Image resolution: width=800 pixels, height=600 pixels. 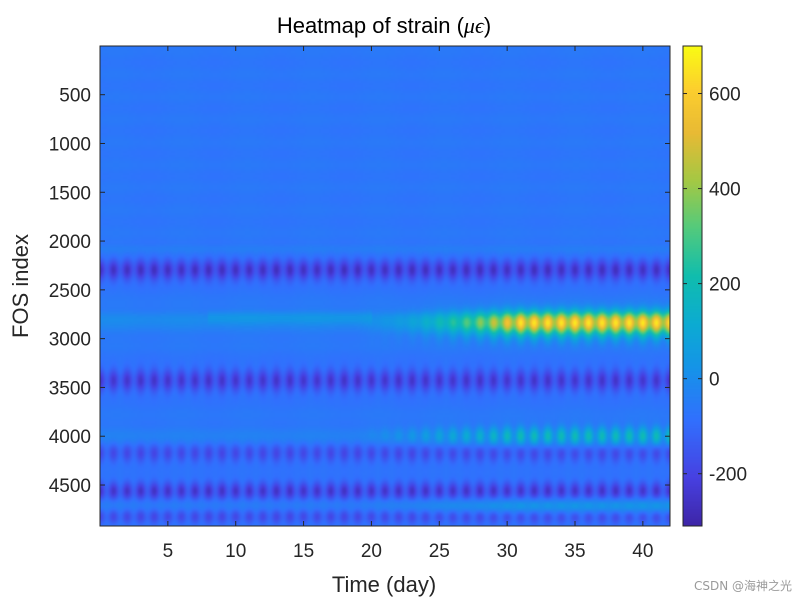 I want to click on y-tick-label: 4000, so click(x=70, y=437).